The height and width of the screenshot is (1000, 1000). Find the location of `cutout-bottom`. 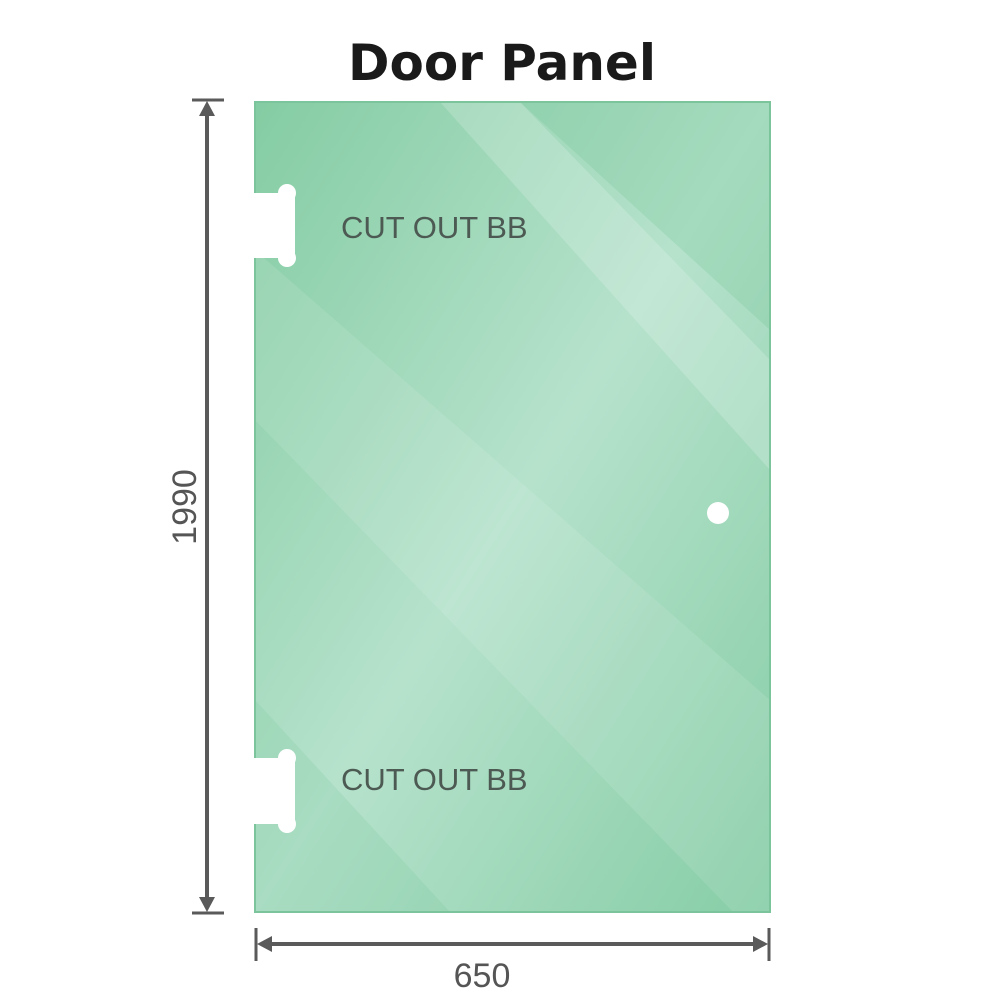

cutout-bottom is located at coordinates (273, 791).